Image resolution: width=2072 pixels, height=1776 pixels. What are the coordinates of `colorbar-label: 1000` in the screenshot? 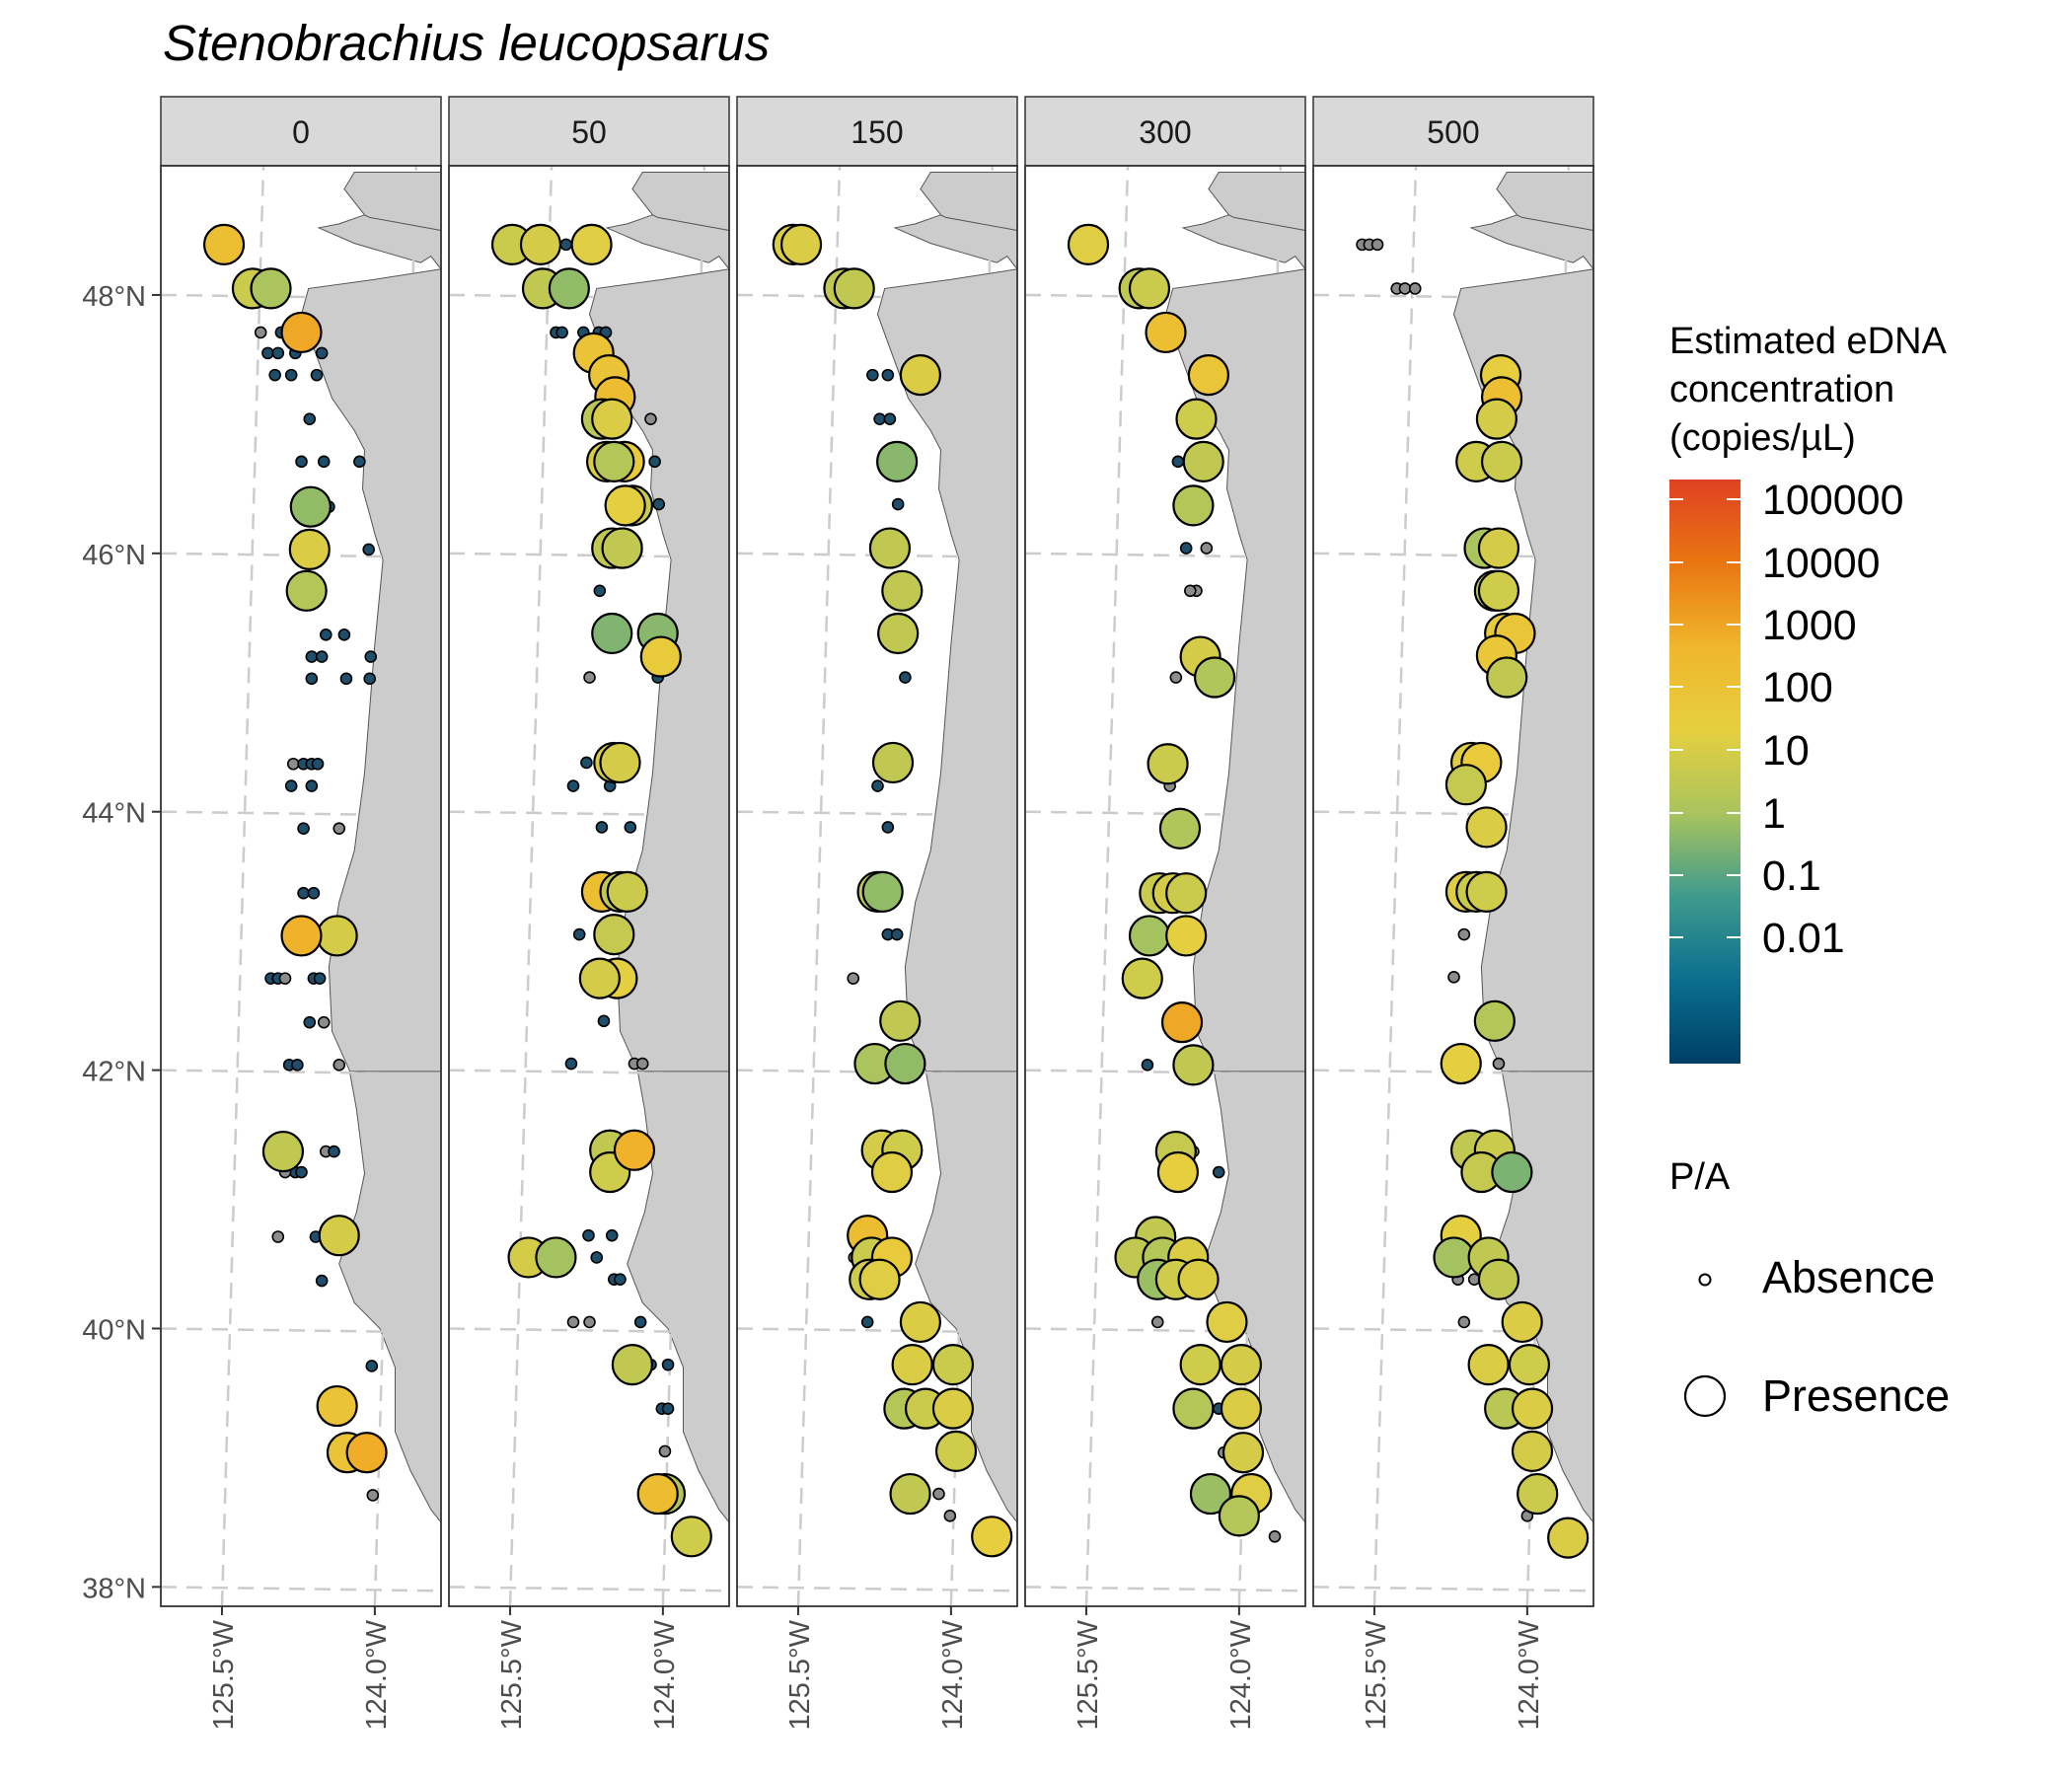 It's located at (1810, 625).